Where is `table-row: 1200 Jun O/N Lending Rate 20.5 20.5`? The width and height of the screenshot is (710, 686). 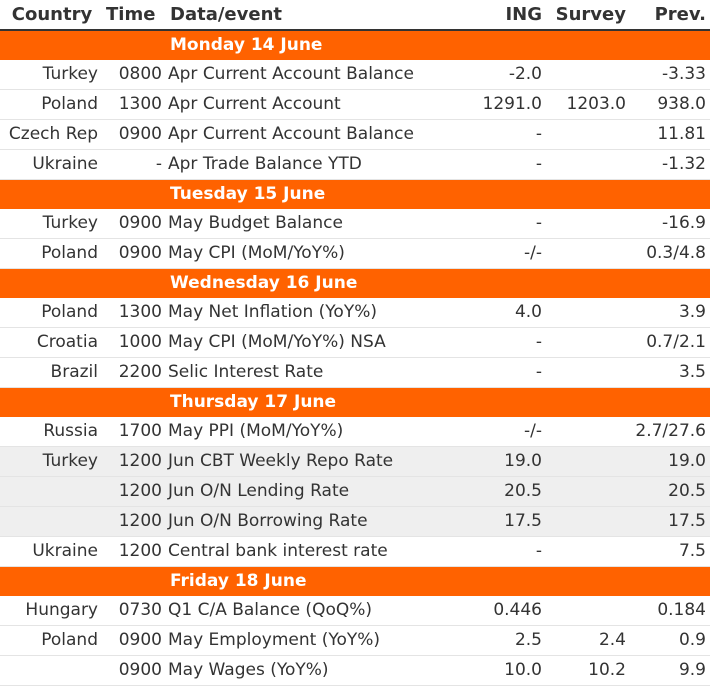
table-row: 1200 Jun O/N Lending Rate 20.5 20.5 is located at coordinates (355, 491).